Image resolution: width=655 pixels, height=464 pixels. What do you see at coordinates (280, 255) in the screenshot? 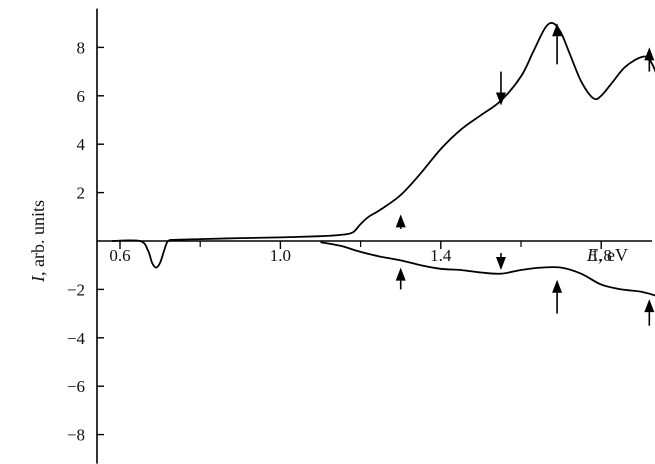
I see `x-tick-label: 1.0` at bounding box center [280, 255].